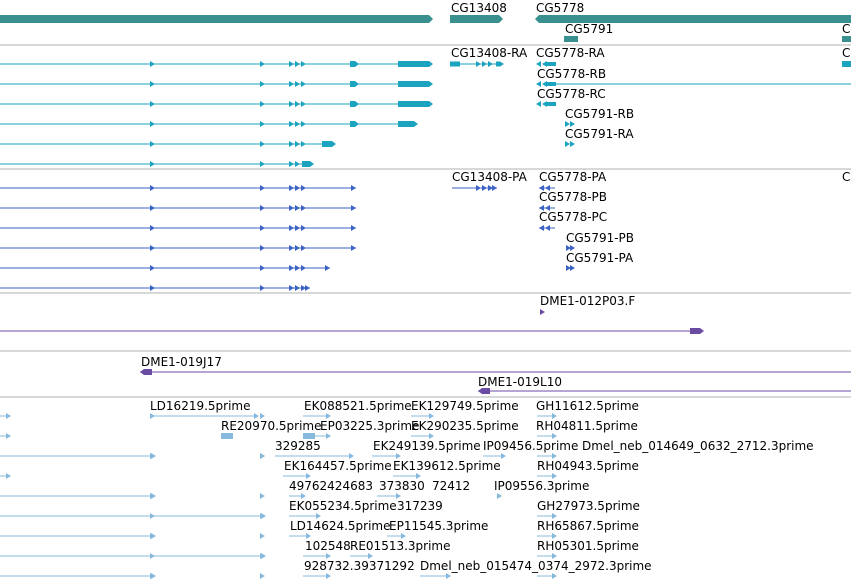 The image size is (851, 581). What do you see at coordinates (600, 258) in the screenshot?
I see `protein-label: CG5791-PA` at bounding box center [600, 258].